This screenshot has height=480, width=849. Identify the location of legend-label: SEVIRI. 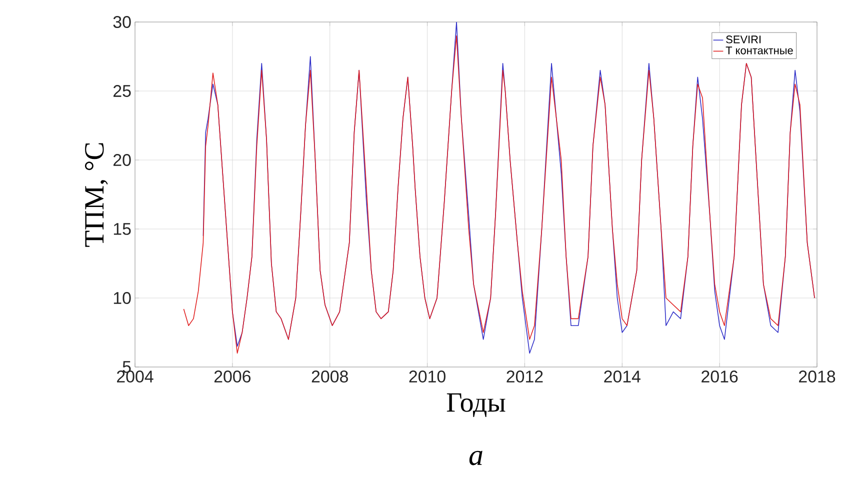
(743, 40).